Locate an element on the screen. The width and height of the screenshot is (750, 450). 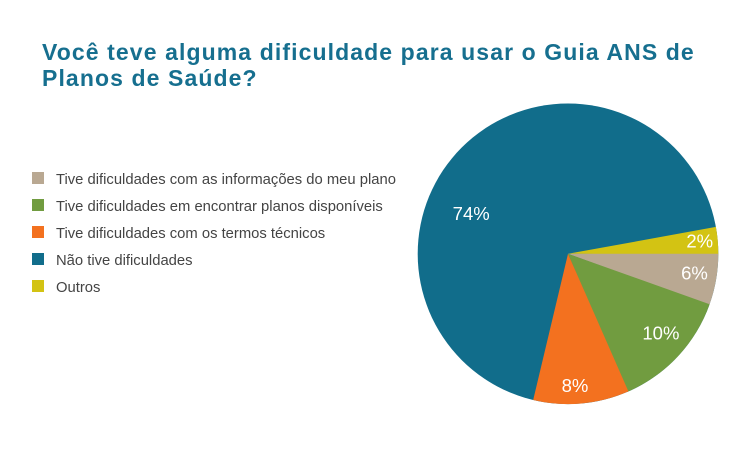
svg-text: 10% is located at coordinates (660, 332).